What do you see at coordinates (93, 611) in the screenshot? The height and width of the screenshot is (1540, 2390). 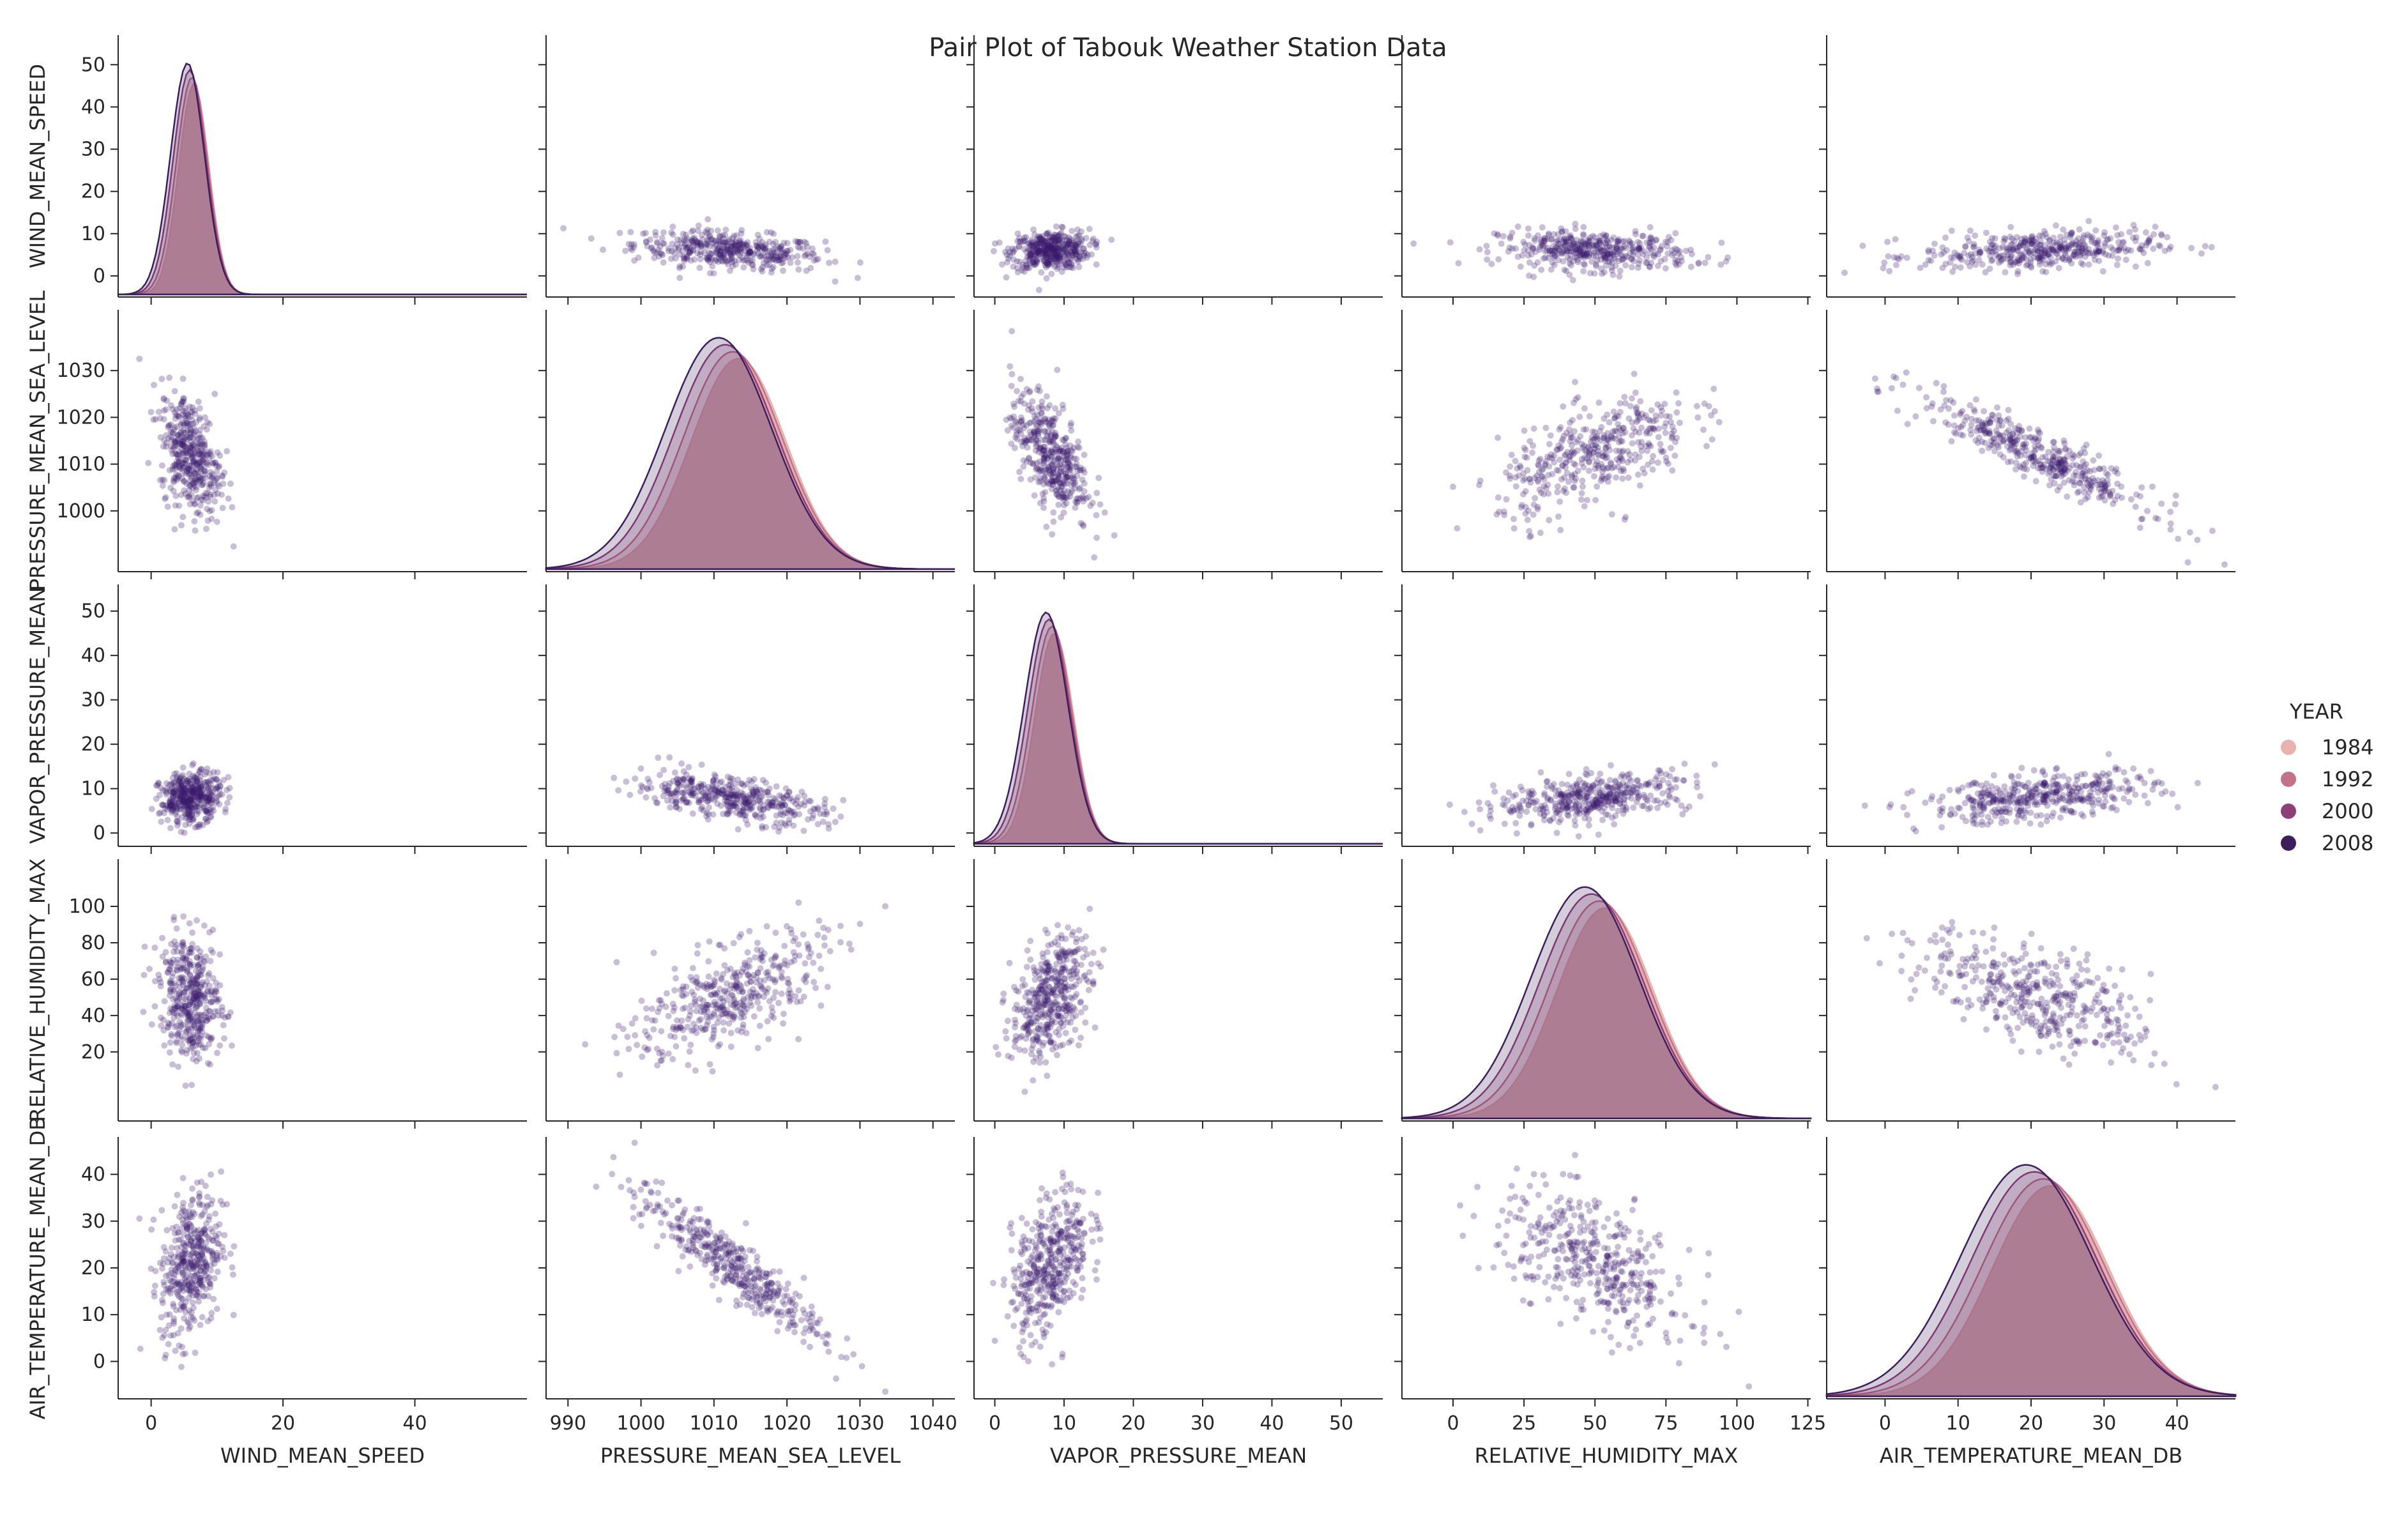 I see `y-tick-label: 50` at bounding box center [93, 611].